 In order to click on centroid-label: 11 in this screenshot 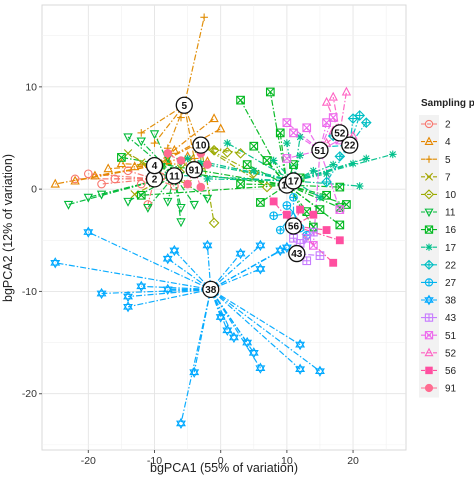, I will do `click(174, 176)`.